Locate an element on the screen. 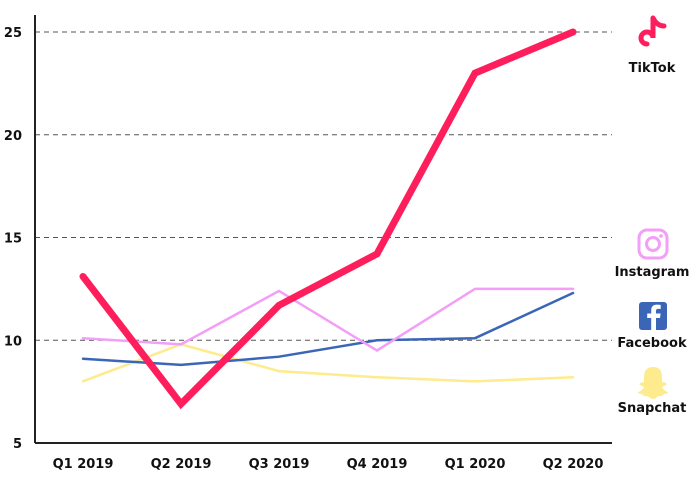 The image size is (691, 477). series-line-snapchat is located at coordinates (328, 363).